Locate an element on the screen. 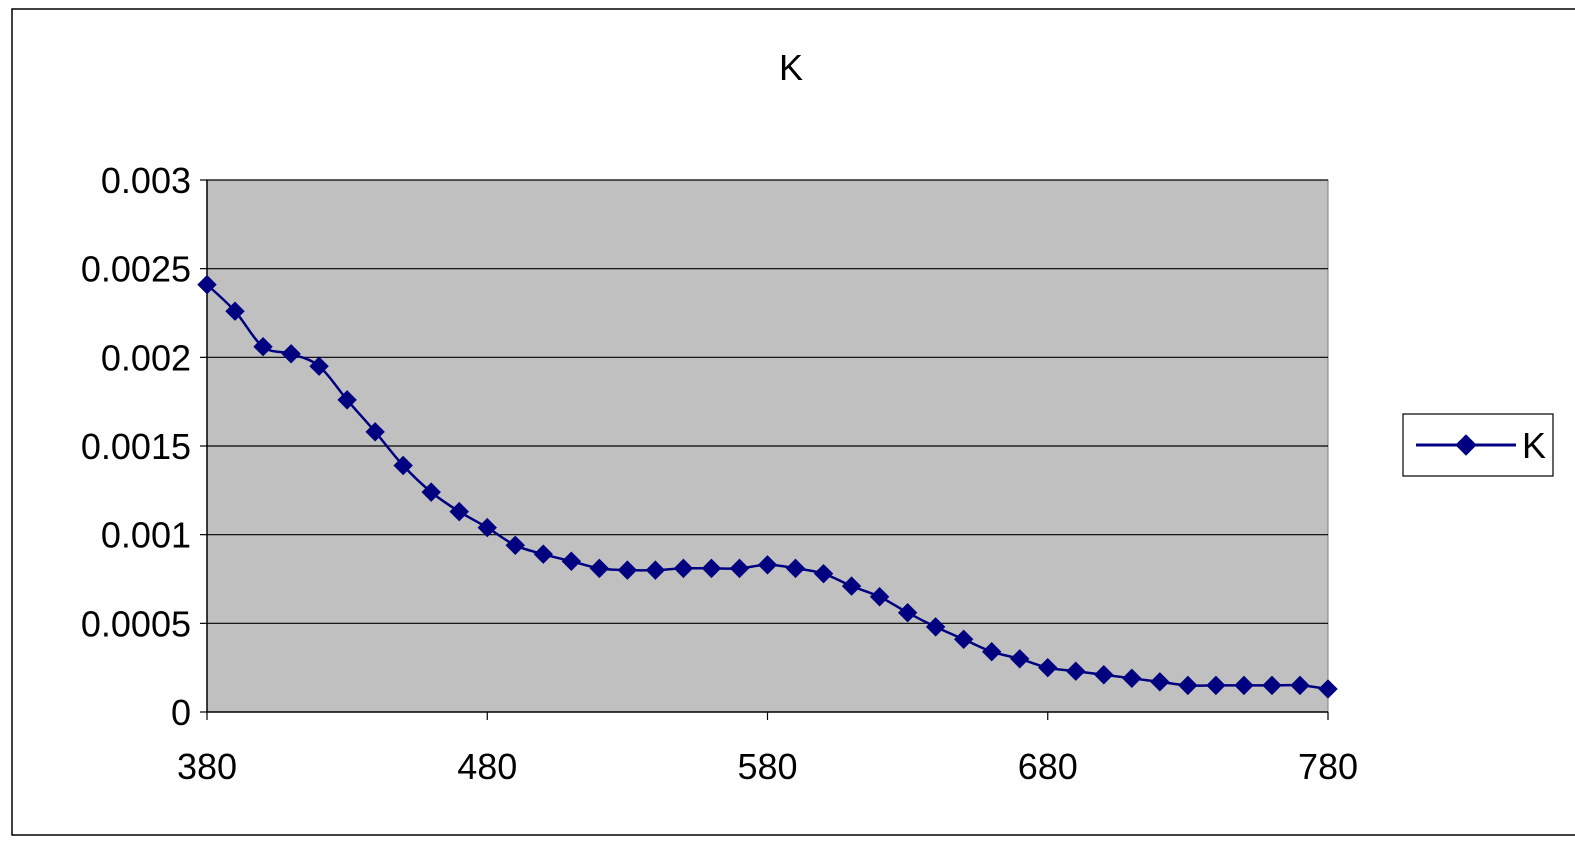 This screenshot has height=842, width=1575. y-tick-label: 0.003 is located at coordinates (146, 180).